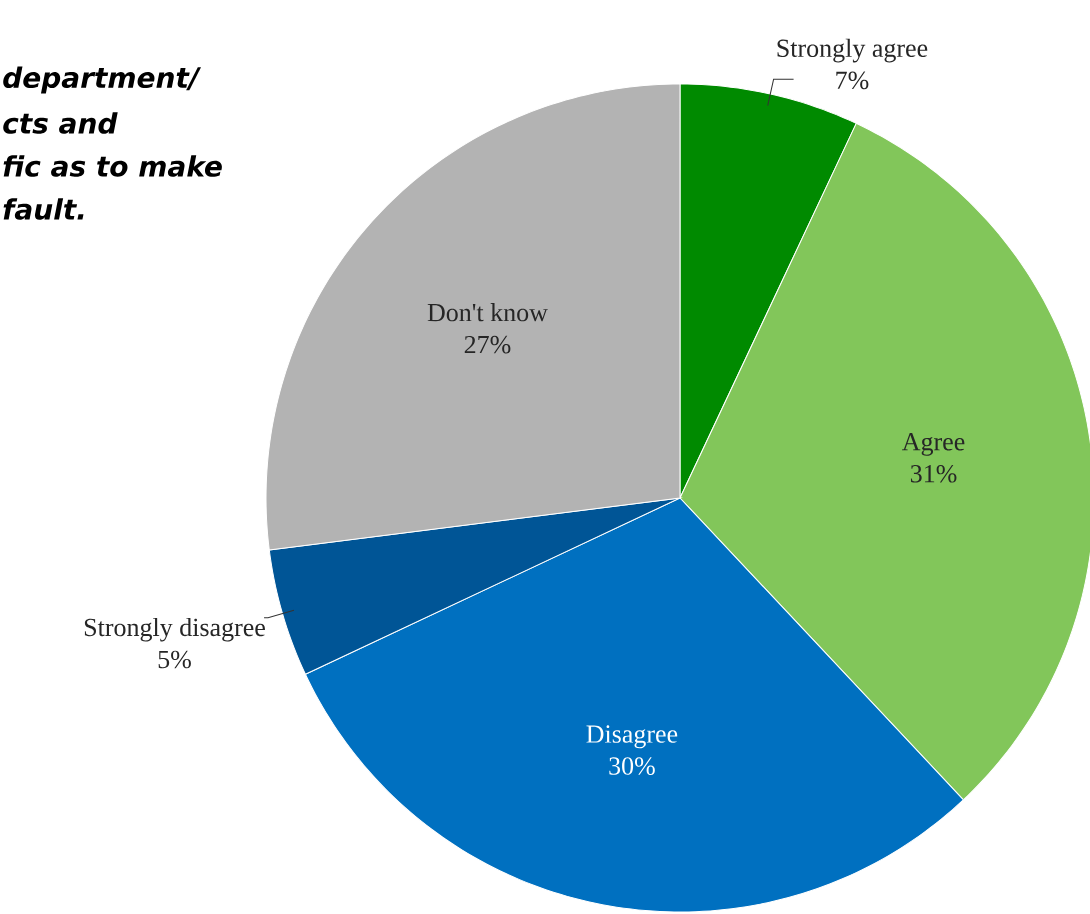 Image resolution: width=1090 pixels, height=914 pixels. I want to click on data-label: 5%, so click(174, 659).